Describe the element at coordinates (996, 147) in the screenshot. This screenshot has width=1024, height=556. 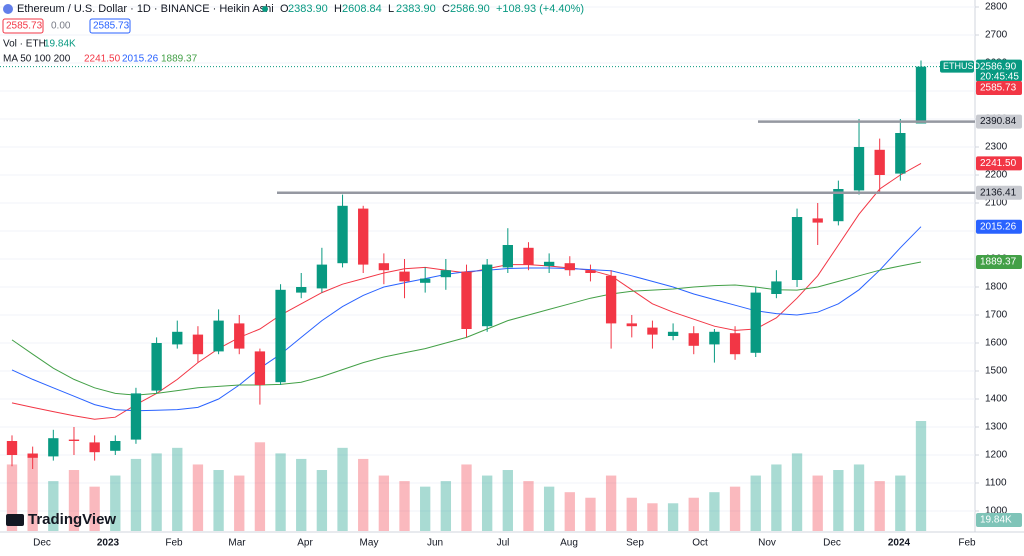
I see `y-tick-label: 2300` at that location.